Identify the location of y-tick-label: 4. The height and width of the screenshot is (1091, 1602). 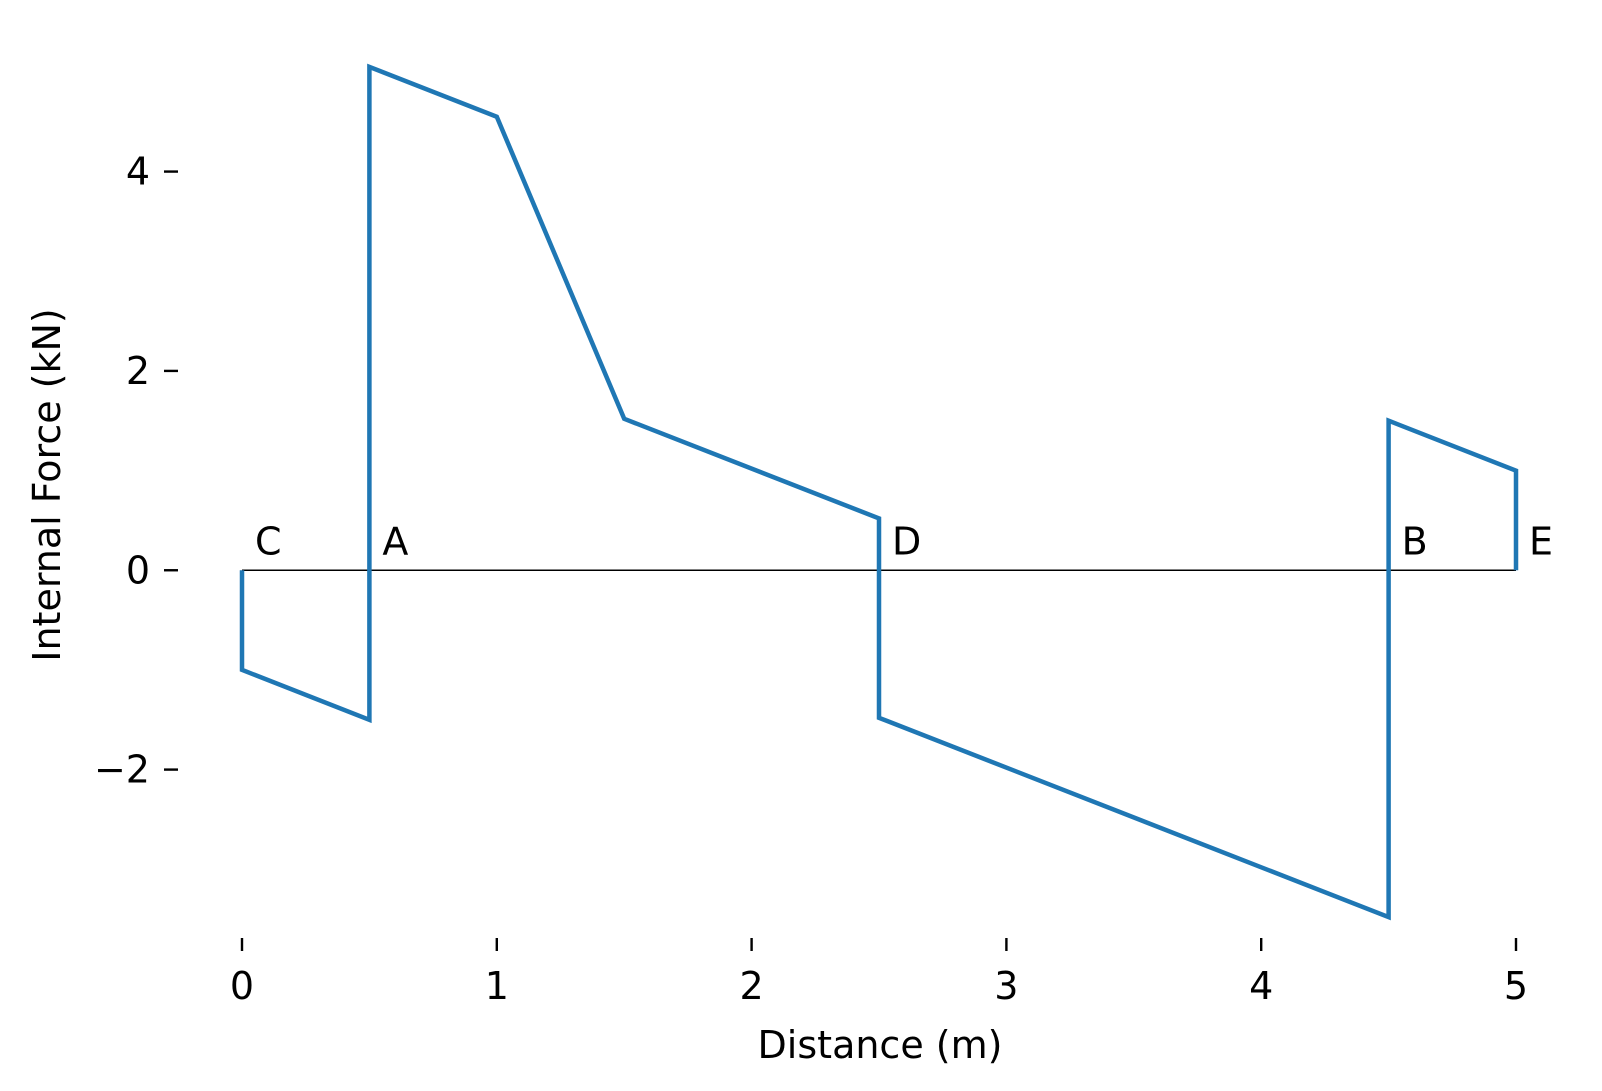
(138, 172).